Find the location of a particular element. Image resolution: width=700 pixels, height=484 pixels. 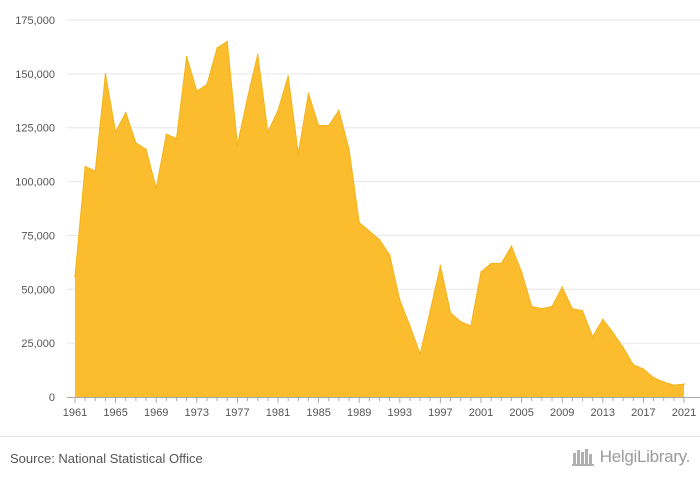

y-tick-label: 25,000 is located at coordinates (38, 344).